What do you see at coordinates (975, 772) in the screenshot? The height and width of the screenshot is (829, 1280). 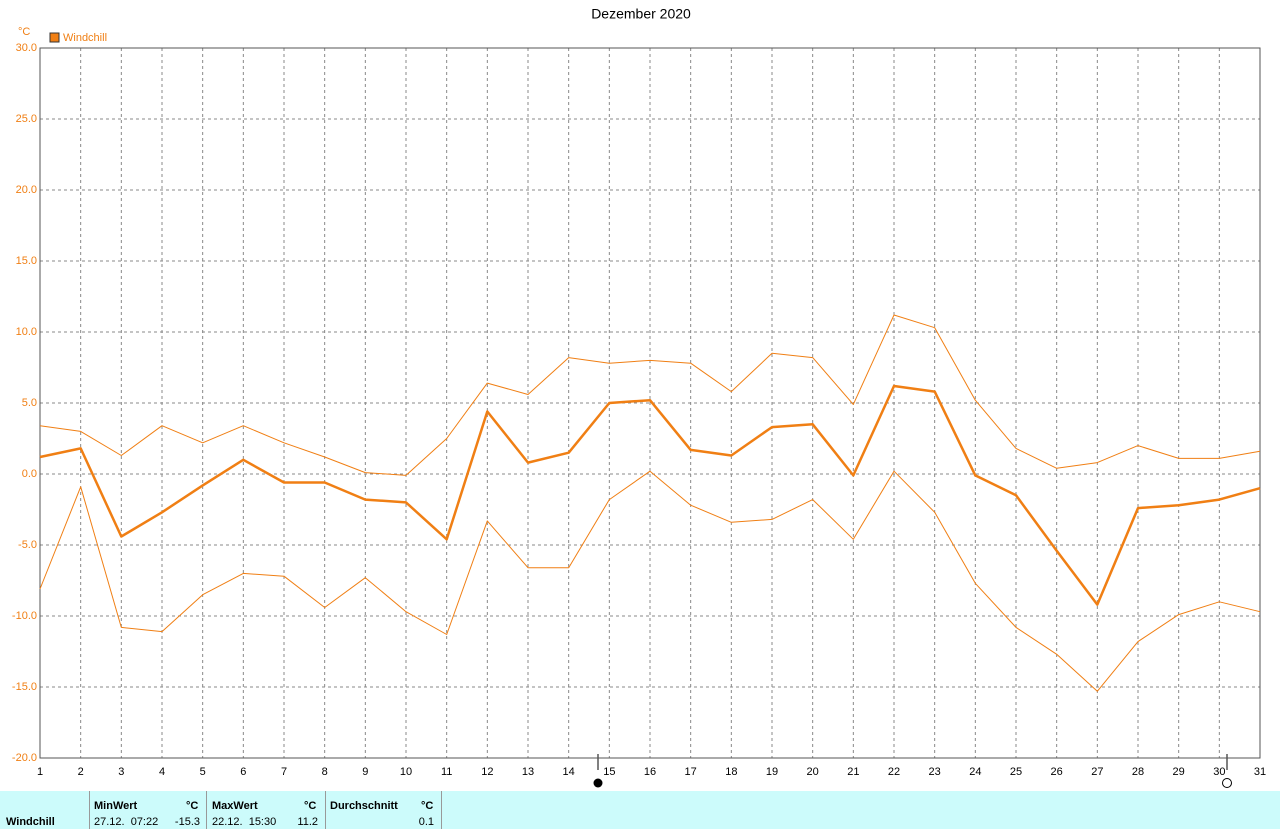 I see `x-tick-label: 24` at bounding box center [975, 772].